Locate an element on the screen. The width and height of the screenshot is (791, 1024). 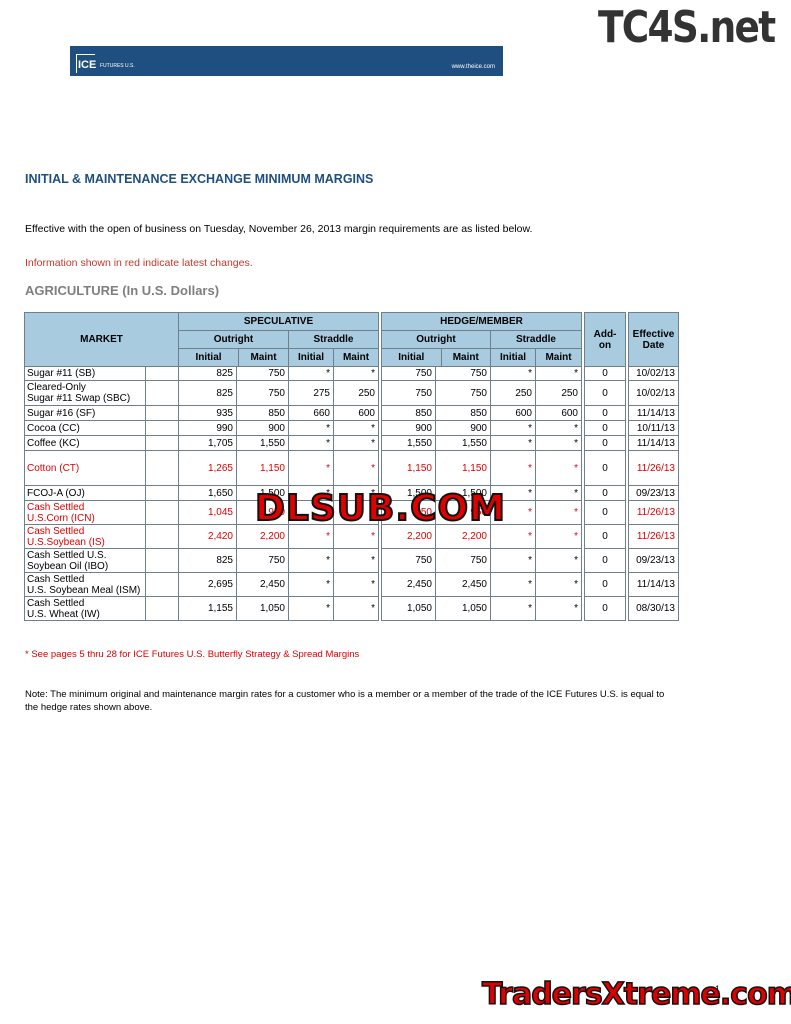
table-cell: Cash Settled U.S.Corn (ICN) is located at coordinates (85, 512).